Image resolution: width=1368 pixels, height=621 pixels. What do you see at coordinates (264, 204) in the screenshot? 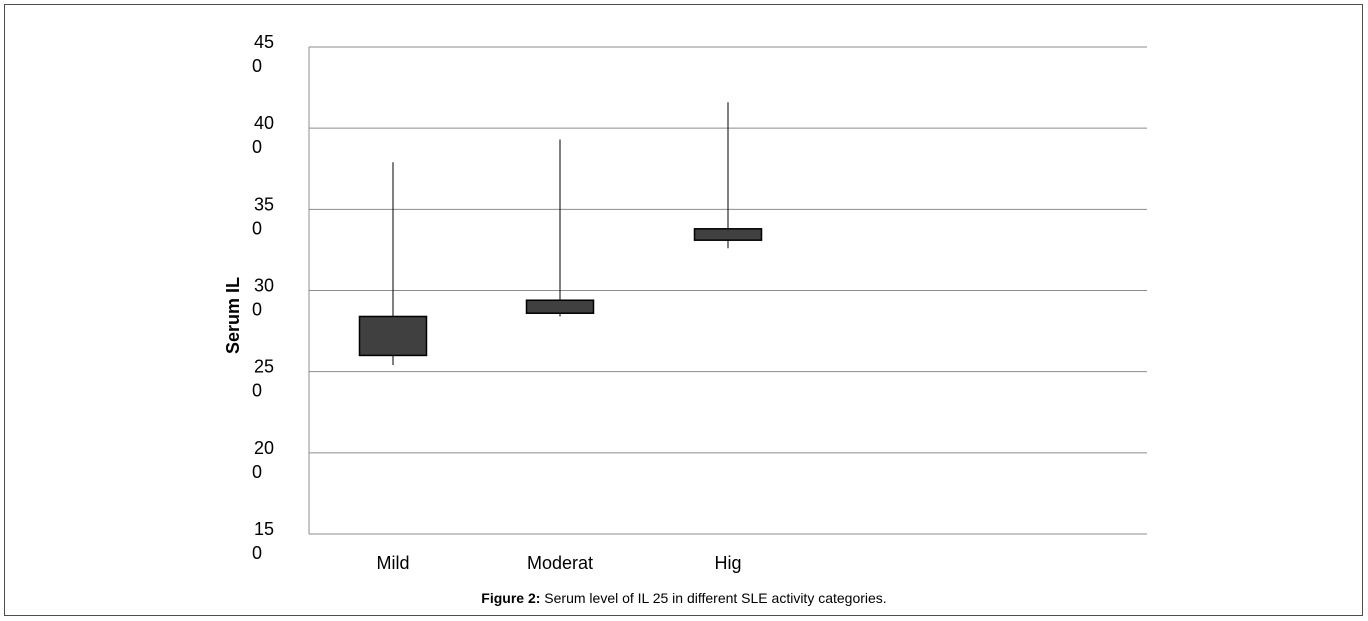
I see `y-tick-label: 35` at bounding box center [264, 204].